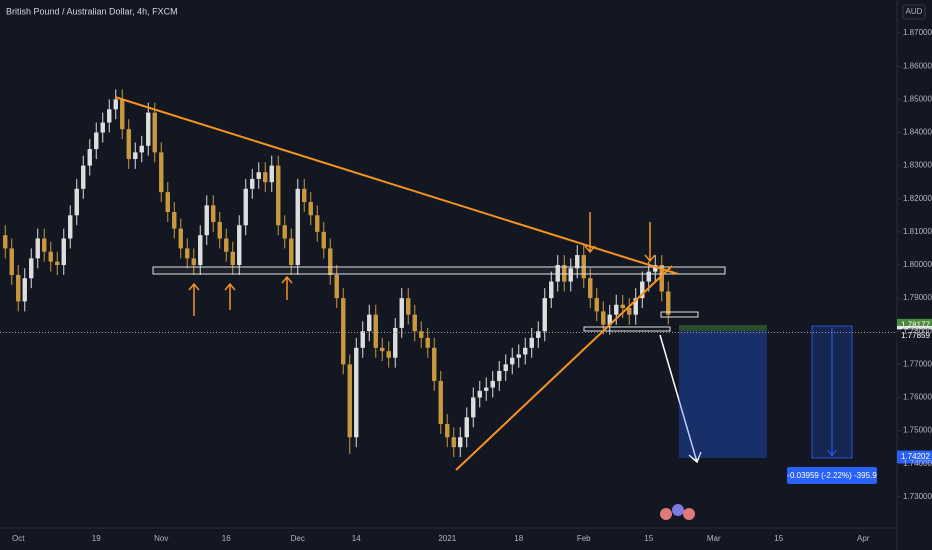 This screenshot has width=932, height=550. Describe the element at coordinates (863, 538) in the screenshot. I see `x-tick-label: Apr` at that location.